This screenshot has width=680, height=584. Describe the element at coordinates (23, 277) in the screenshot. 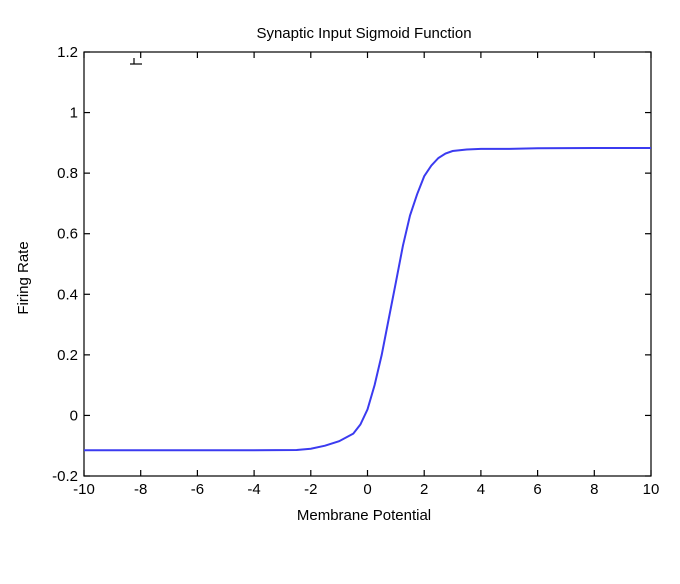

I see `y-axis-label: Firing Rate` at that location.